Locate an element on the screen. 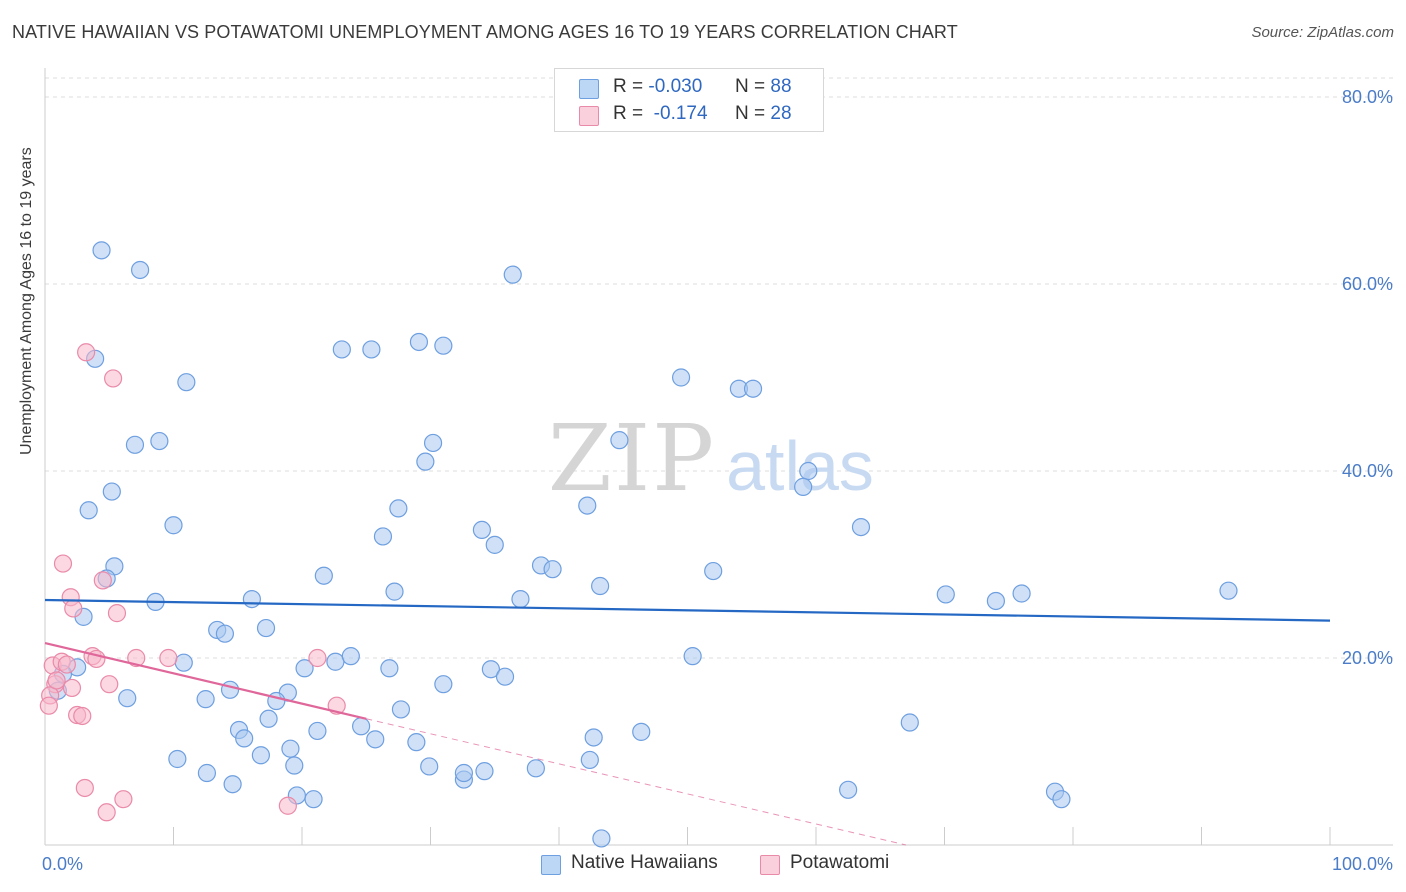 The image size is (1406, 892). bottom-legend-label: Native Hawaiians is located at coordinates (644, 862).